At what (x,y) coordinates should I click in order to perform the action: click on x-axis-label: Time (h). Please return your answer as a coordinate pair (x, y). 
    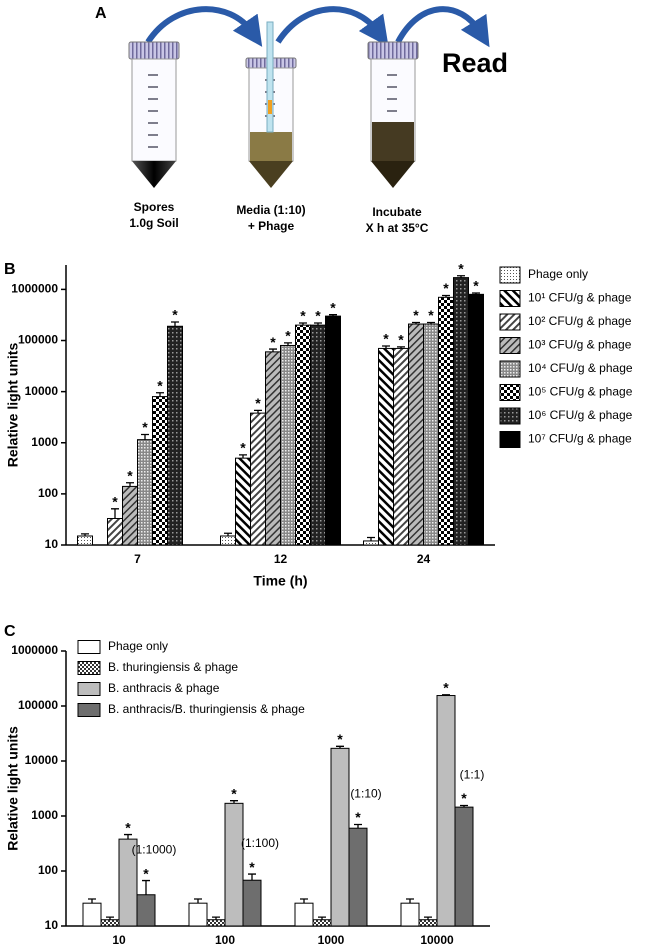
    Looking at the image, I should click on (280, 581).